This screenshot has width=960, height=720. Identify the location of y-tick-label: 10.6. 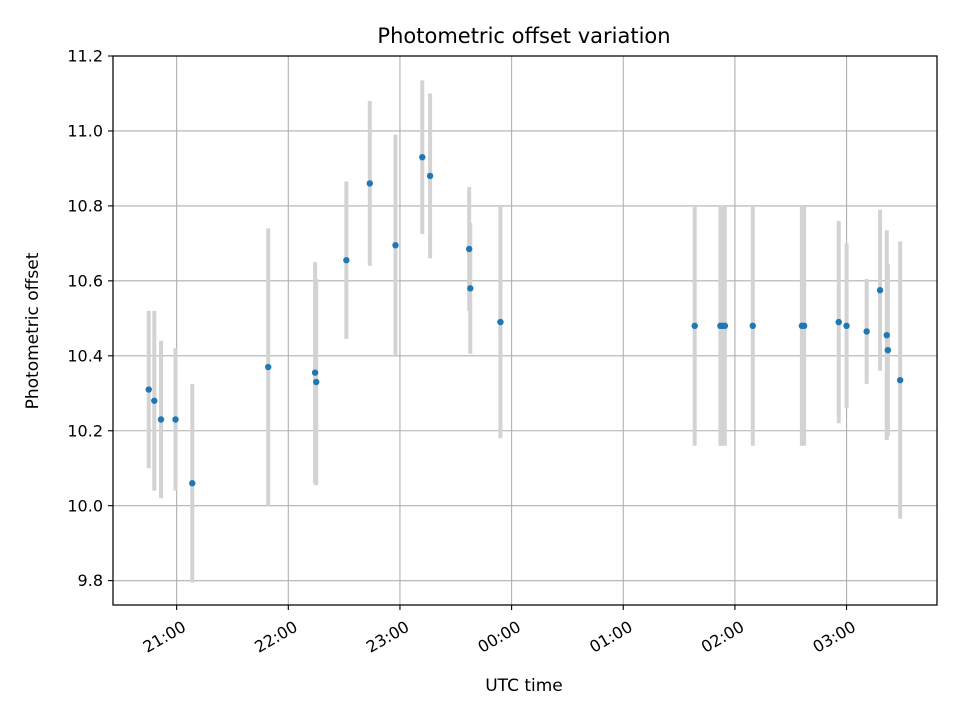
(85, 280).